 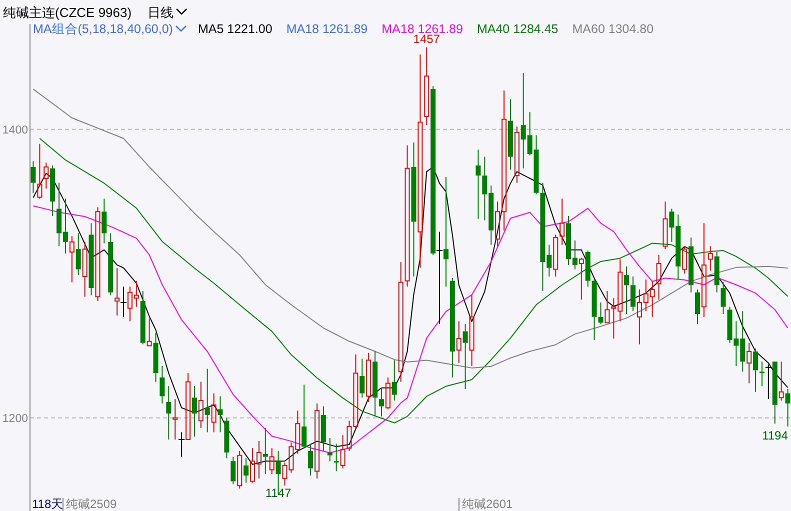 What do you see at coordinates (327, 29) in the screenshot?
I see `legend-label: MA18 1261.89` at bounding box center [327, 29].